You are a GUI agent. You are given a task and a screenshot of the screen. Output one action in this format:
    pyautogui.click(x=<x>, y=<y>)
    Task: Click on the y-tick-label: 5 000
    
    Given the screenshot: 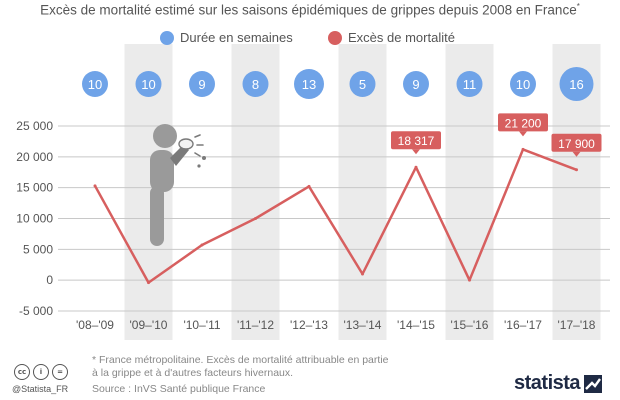 What is the action you would take?
    pyautogui.click(x=38, y=249)
    